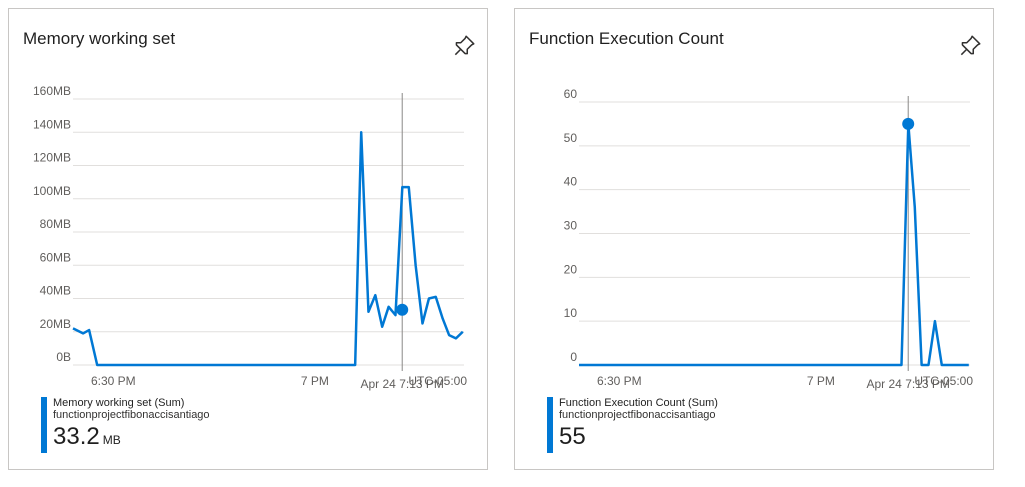 The height and width of the screenshot is (487, 1025). What do you see at coordinates (571, 94) in the screenshot?
I see `y-tick-label: 60` at bounding box center [571, 94].